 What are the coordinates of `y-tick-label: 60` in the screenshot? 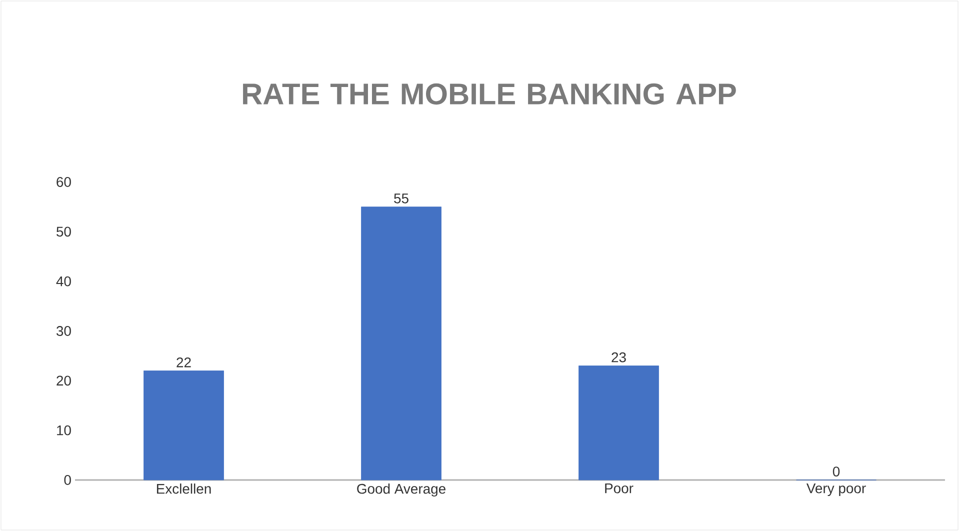 It's located at (63, 182).